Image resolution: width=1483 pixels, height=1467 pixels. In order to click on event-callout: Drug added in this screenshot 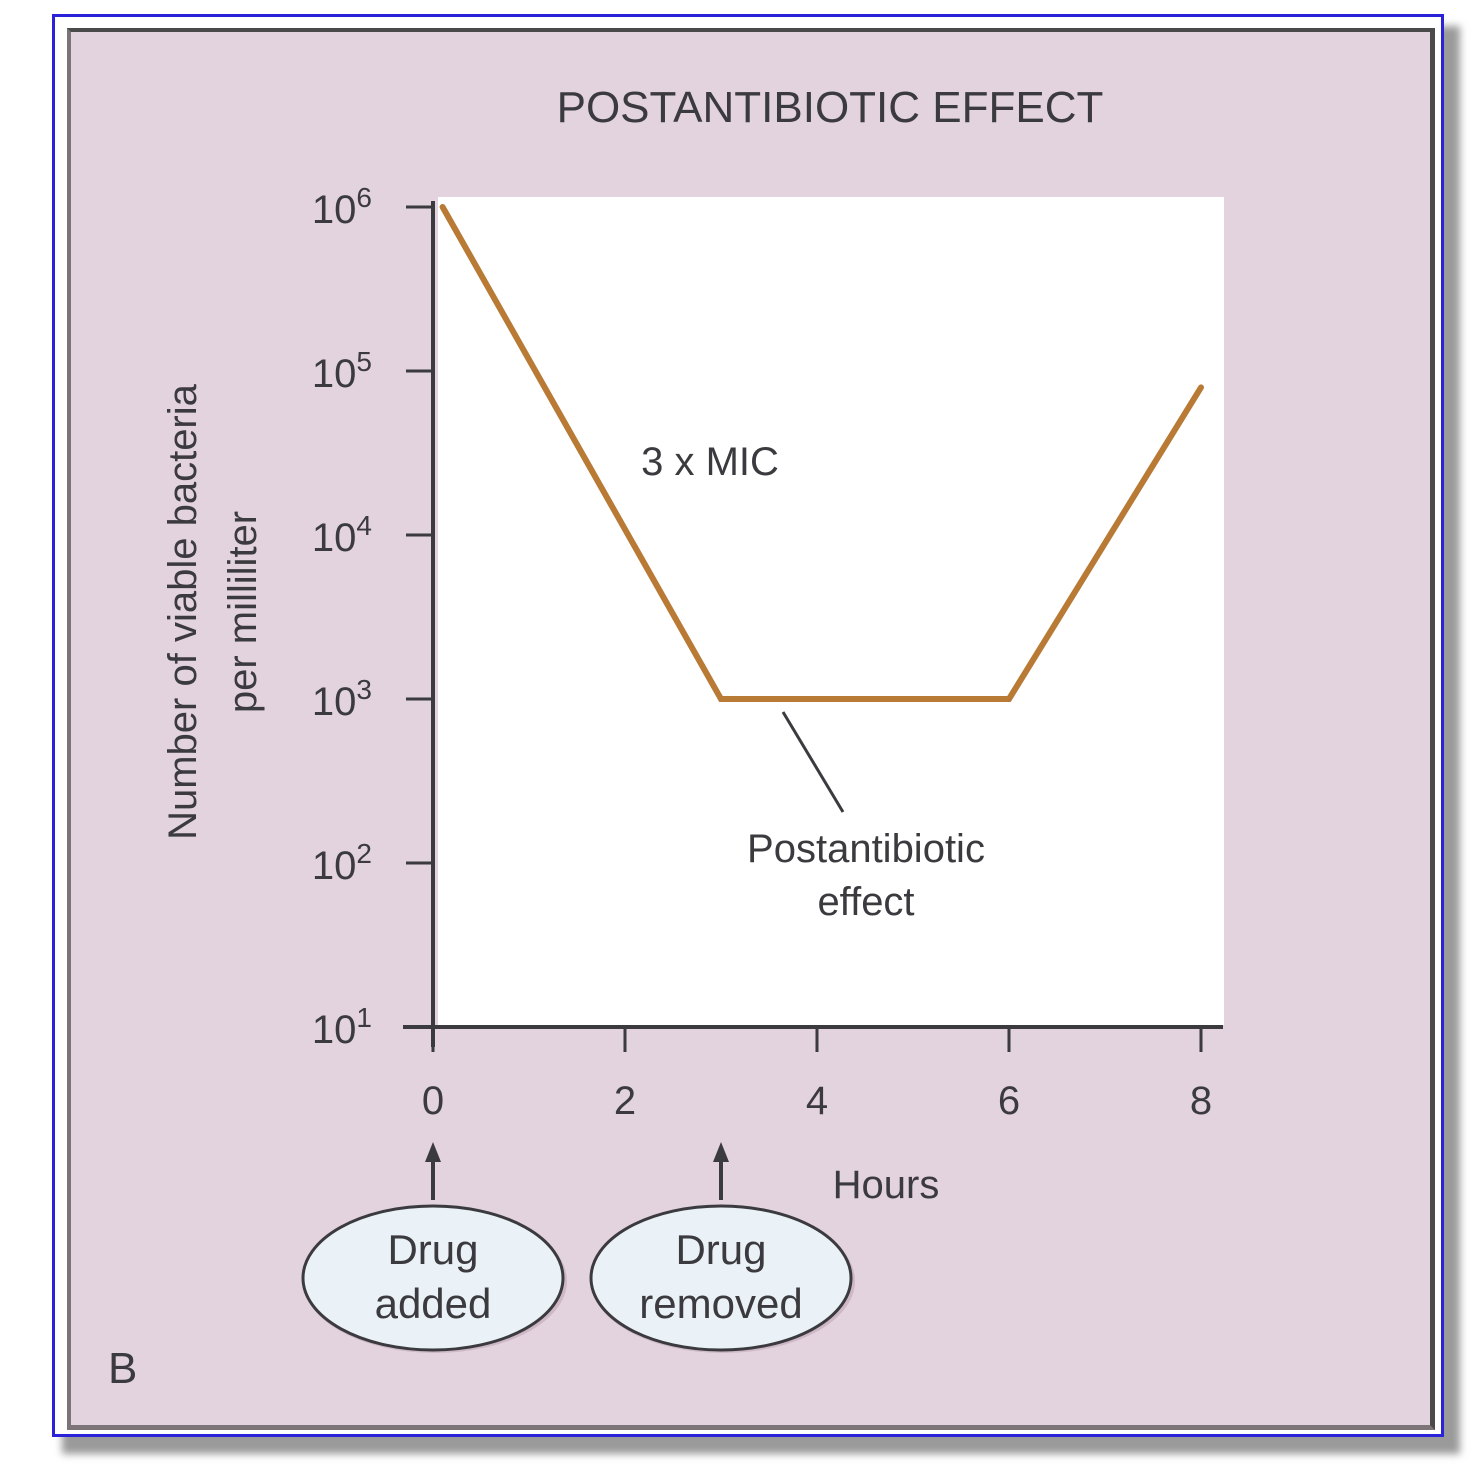, I will do `click(434, 1247)`.